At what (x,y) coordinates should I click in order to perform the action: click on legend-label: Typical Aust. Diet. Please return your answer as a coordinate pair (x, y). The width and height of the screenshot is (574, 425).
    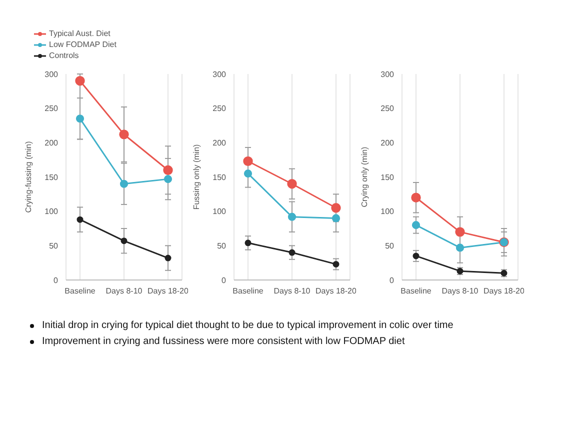
    Looking at the image, I should click on (79, 33).